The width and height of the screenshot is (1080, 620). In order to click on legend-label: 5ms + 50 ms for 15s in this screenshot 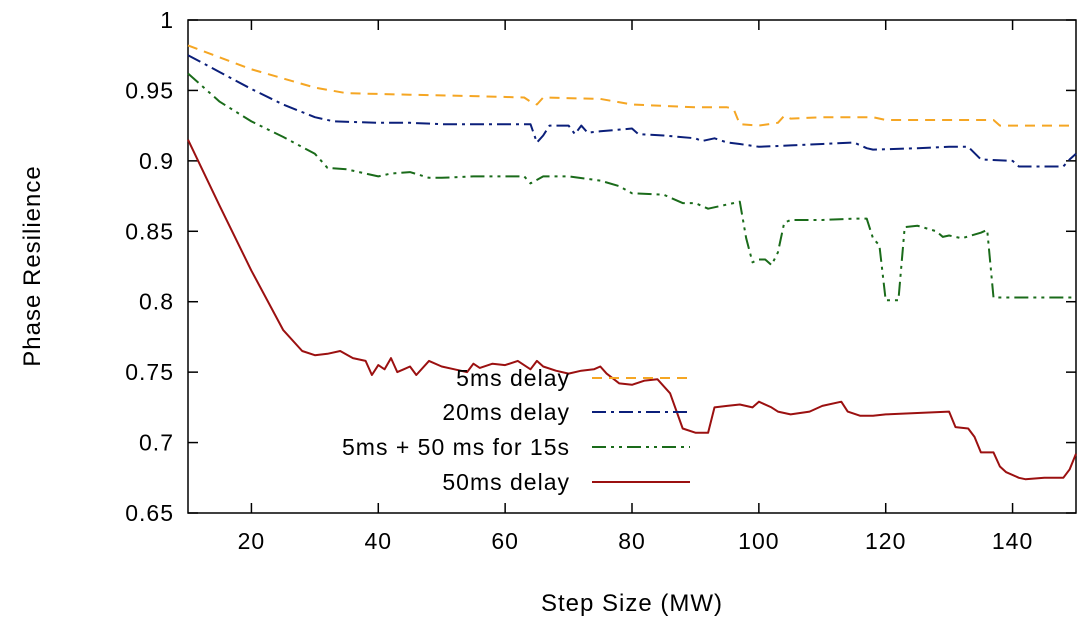, I will do `click(456, 447)`.